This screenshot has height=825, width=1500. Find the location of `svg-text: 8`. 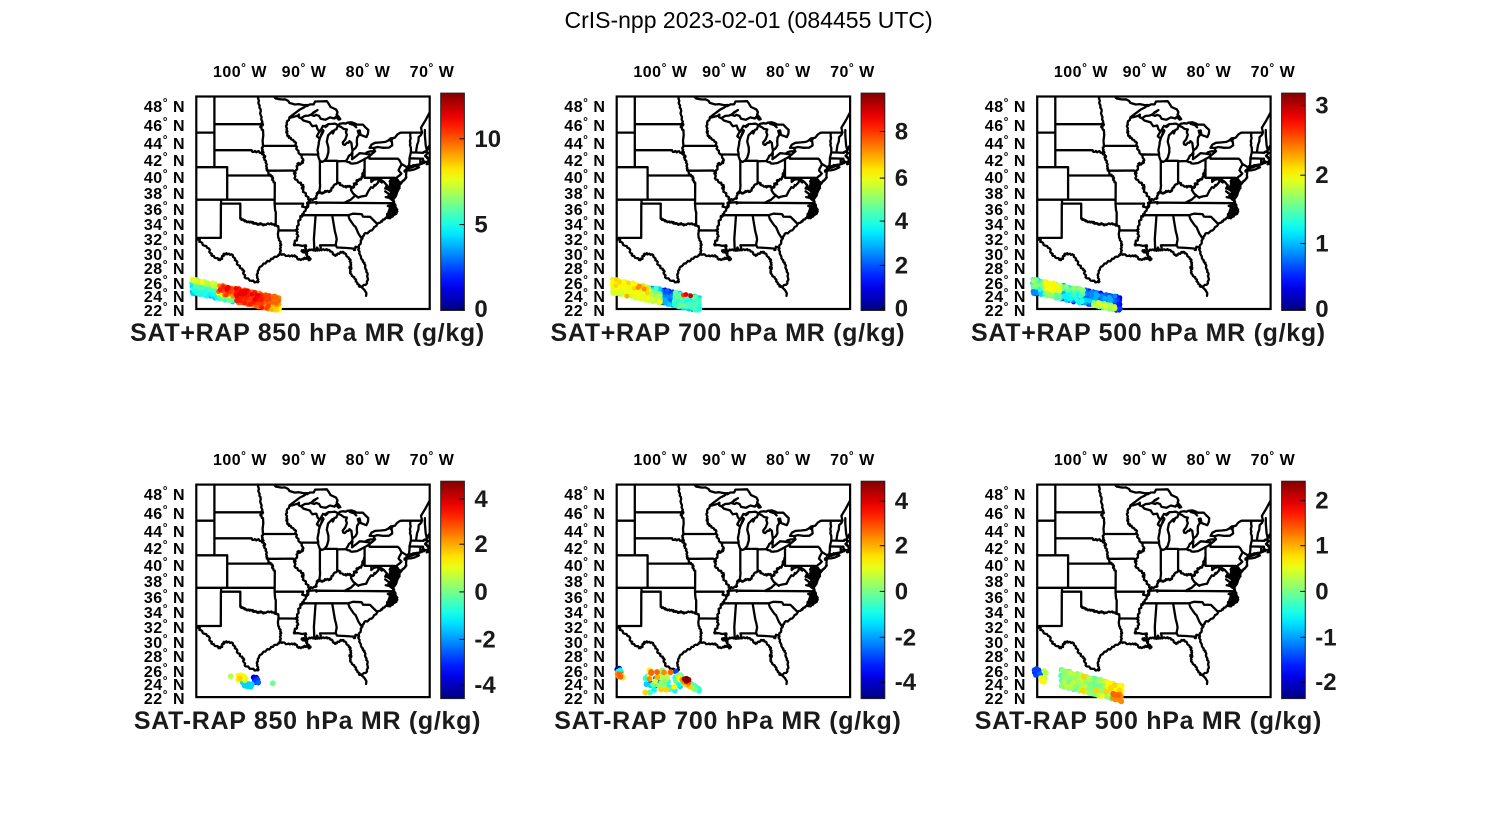

svg-text: 8 is located at coordinates (901, 132).